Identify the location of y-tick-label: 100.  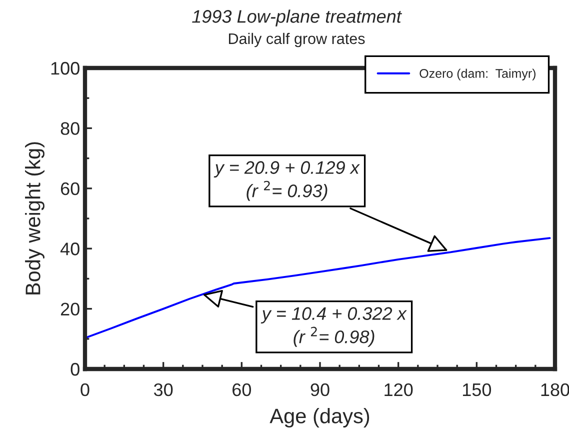
(65, 68).